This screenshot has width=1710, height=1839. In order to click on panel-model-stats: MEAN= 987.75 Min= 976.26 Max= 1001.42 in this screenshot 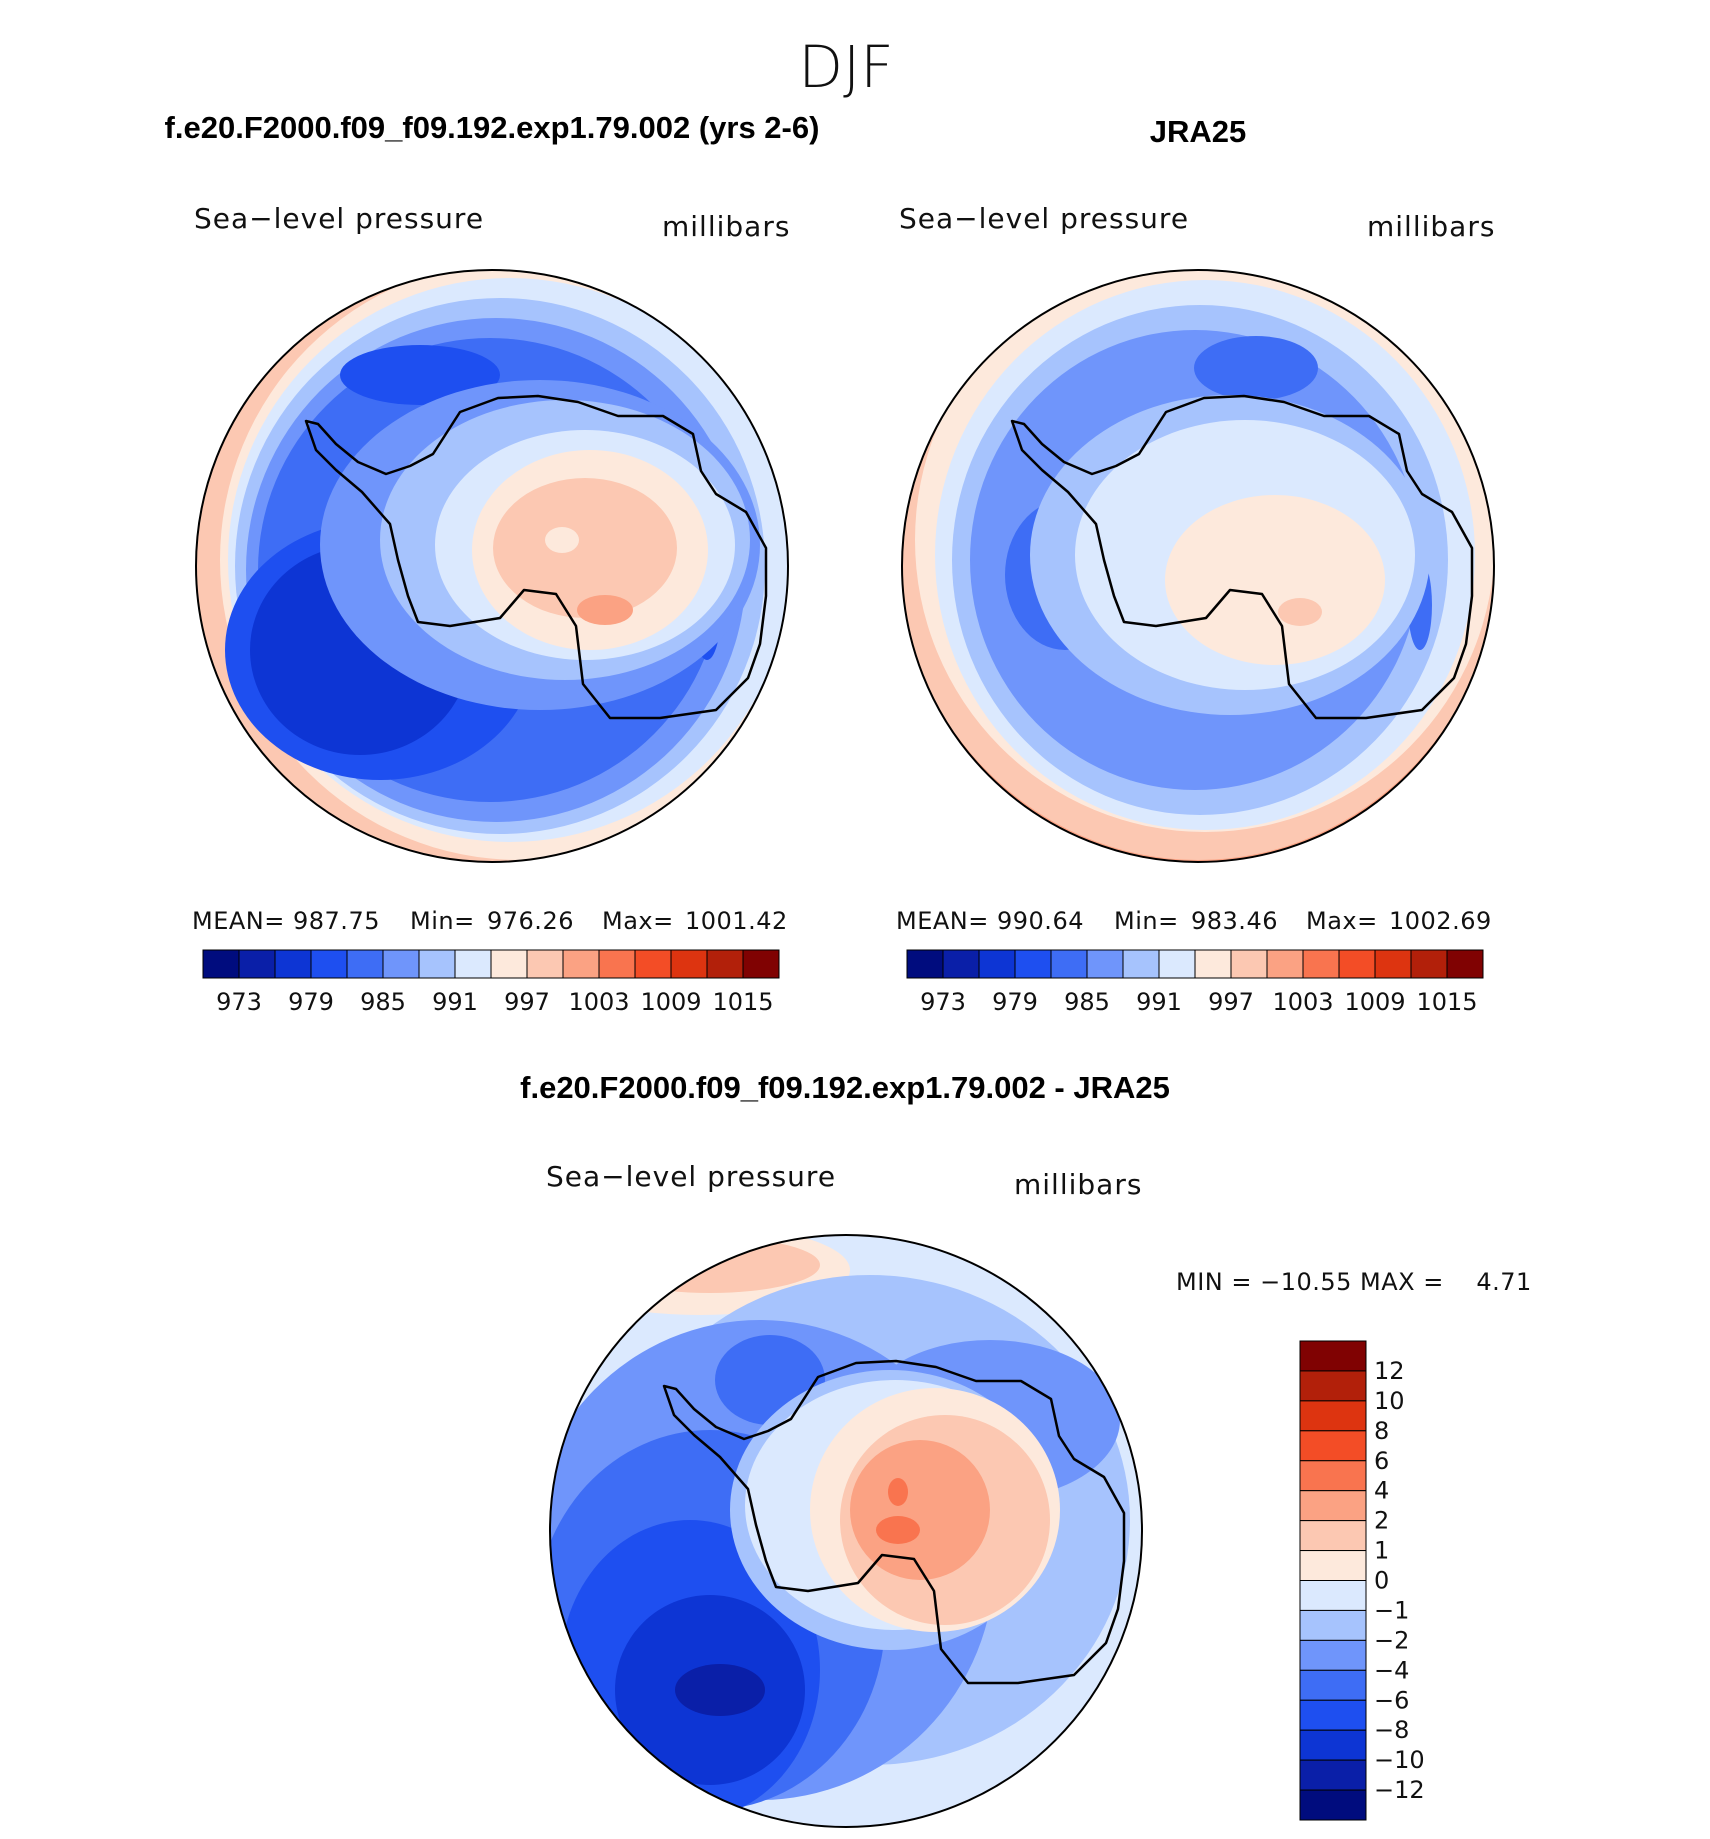, I will do `click(490, 921)`.